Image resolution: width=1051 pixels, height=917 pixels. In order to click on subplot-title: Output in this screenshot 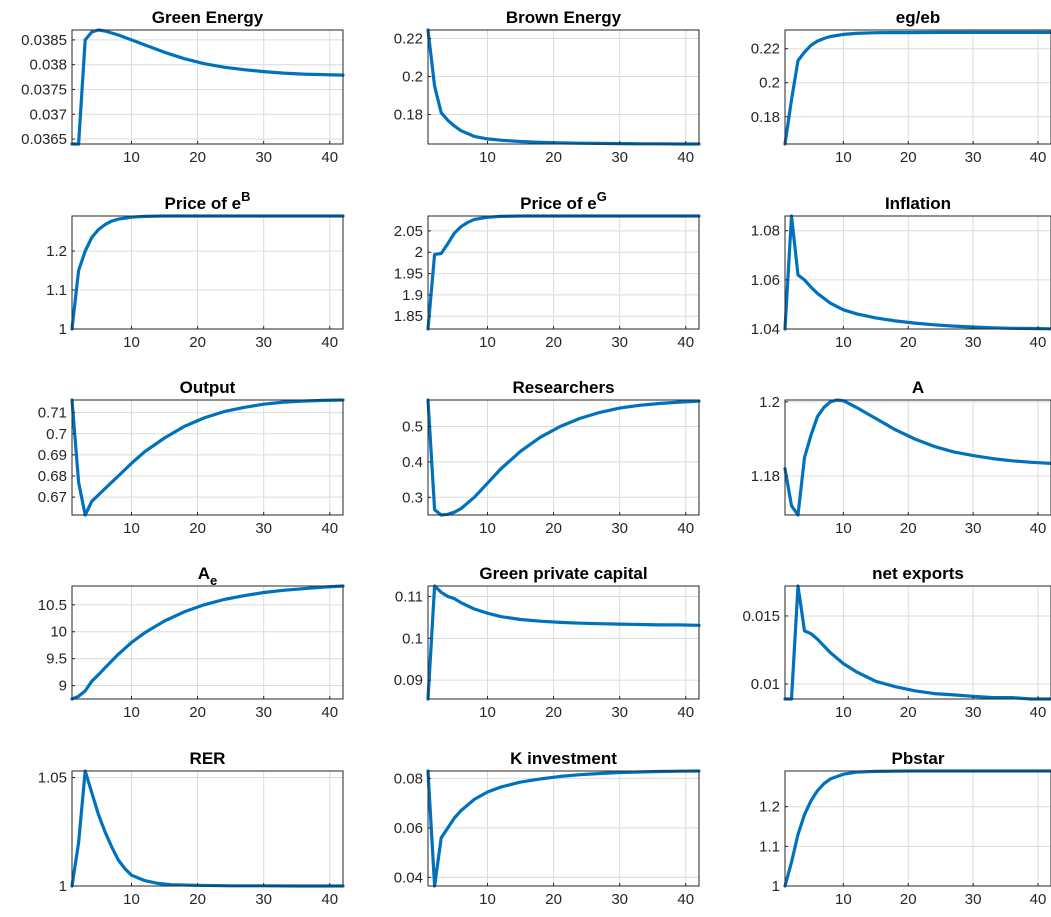, I will do `click(208, 387)`.